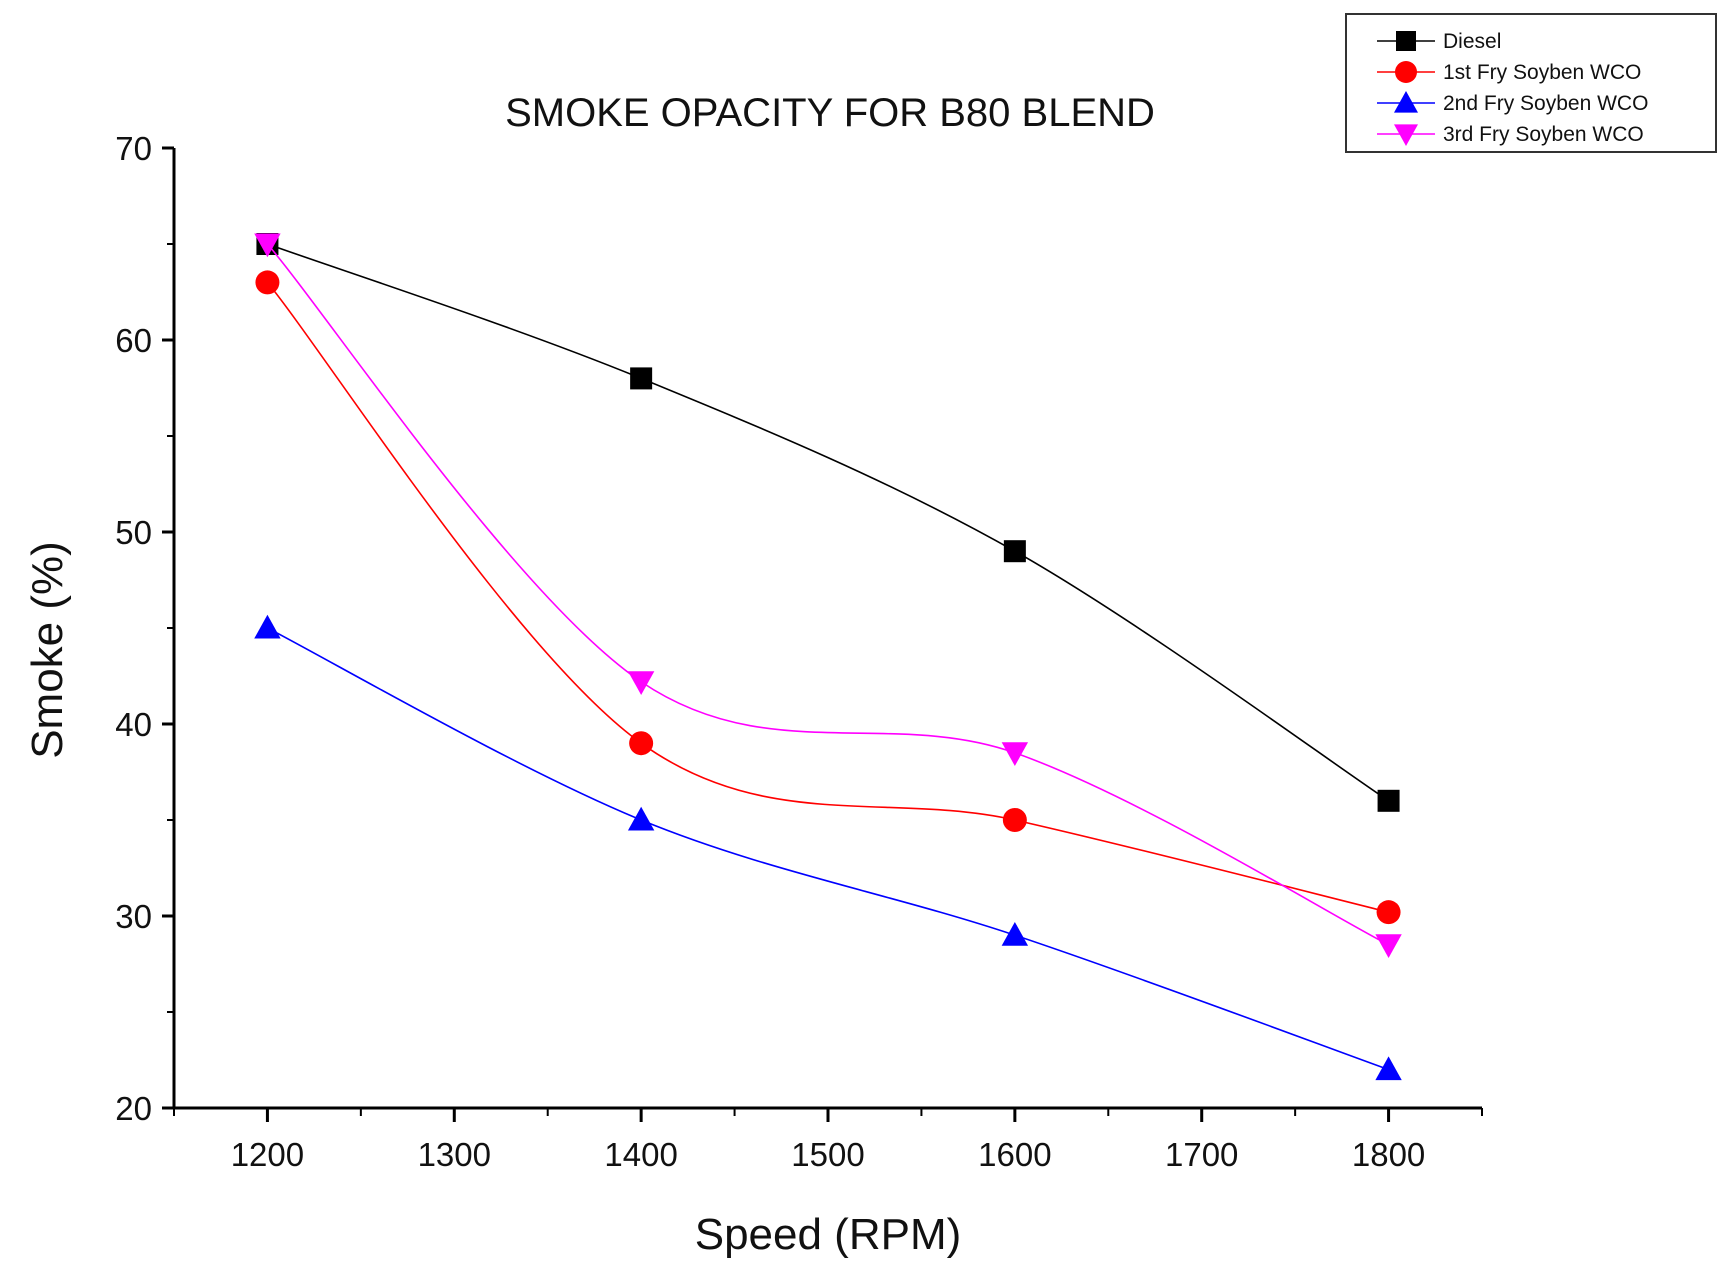 The width and height of the screenshot is (1728, 1271). I want to click on y-tick-label: 60, so click(133, 340).